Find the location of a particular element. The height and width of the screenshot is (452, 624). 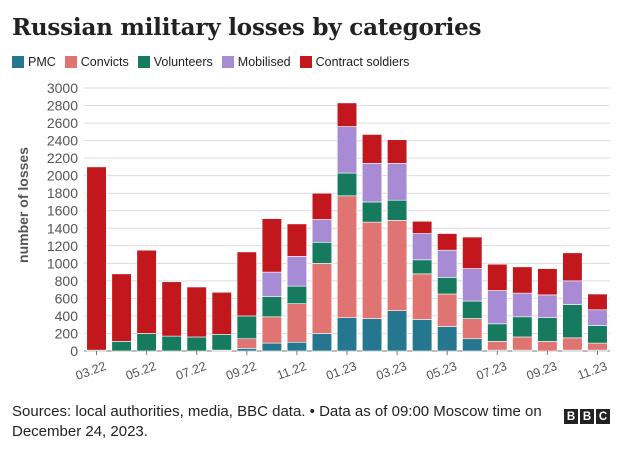

bar-segment-volunteers-06.22 is located at coordinates (171, 343).